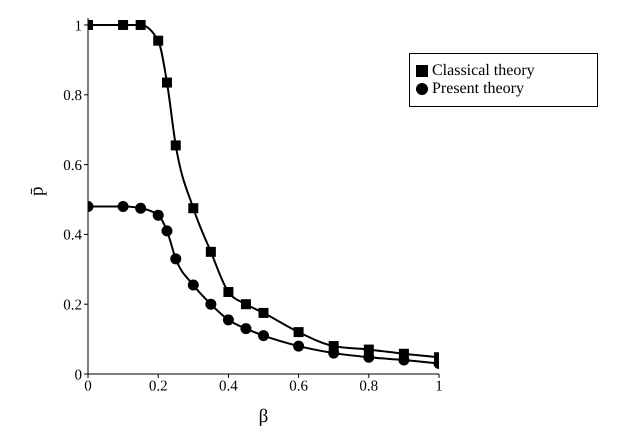 The height and width of the screenshot is (444, 638). Describe the element at coordinates (72, 236) in the screenshot. I see `y-tick-label: 0.4` at that location.